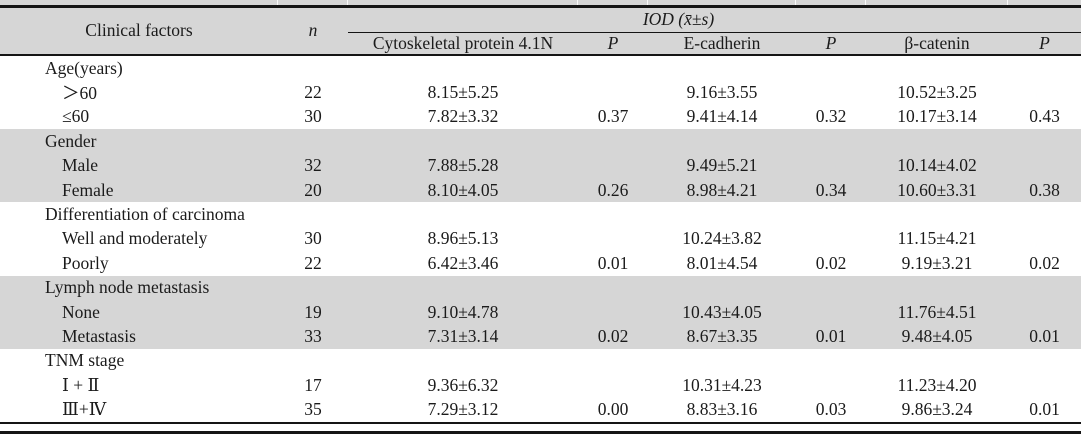 This screenshot has height=435, width=1081. What do you see at coordinates (722, 262) in the screenshot?
I see `cell-value: 8.01±4.54` at bounding box center [722, 262].